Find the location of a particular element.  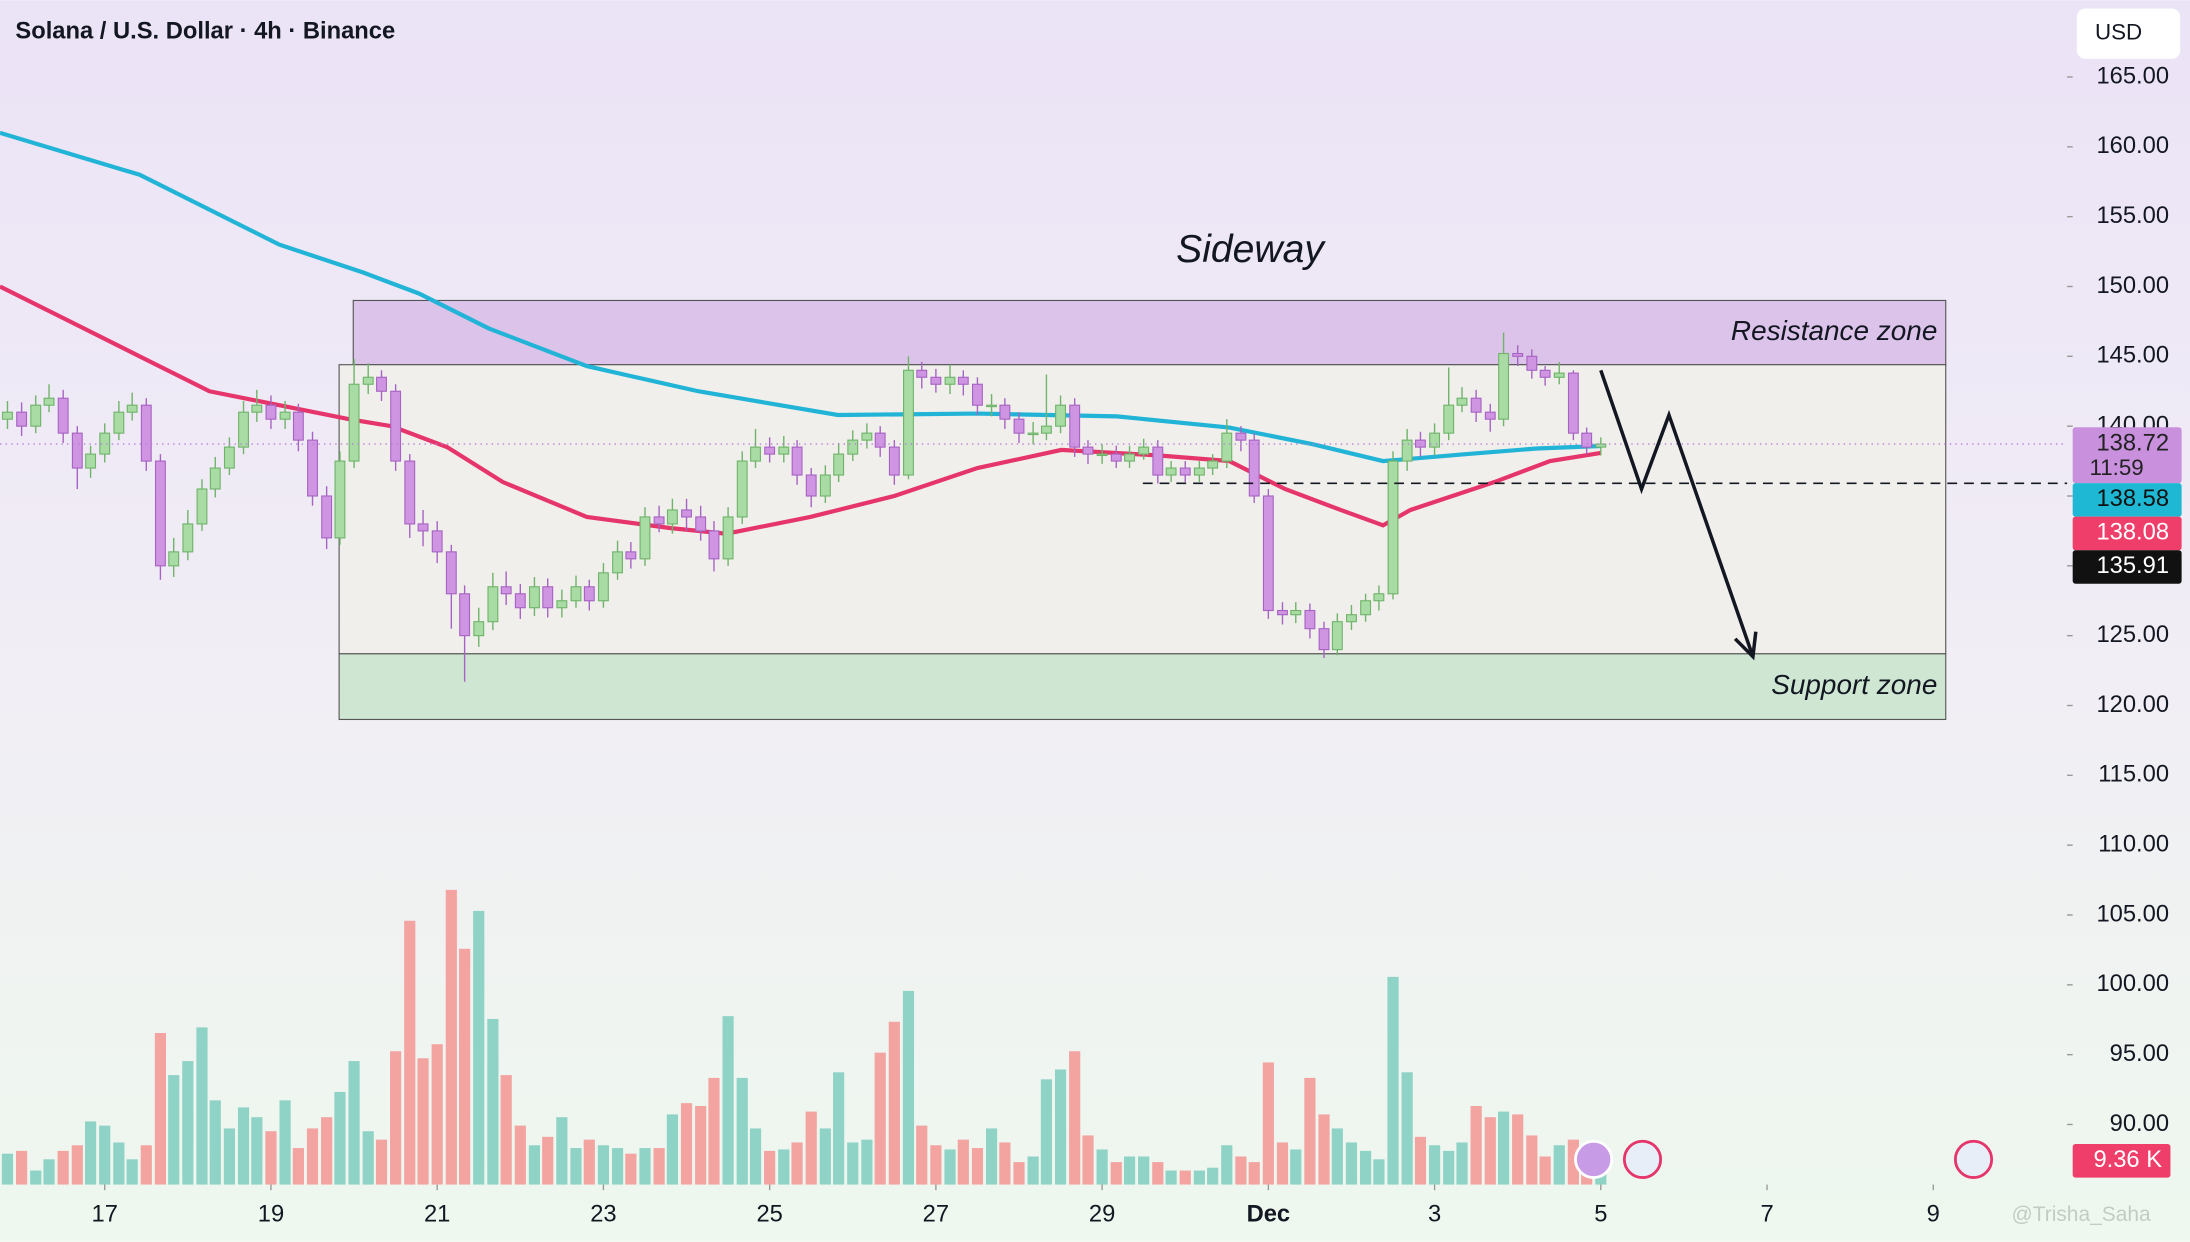

ma-line is located at coordinates (801, 410).